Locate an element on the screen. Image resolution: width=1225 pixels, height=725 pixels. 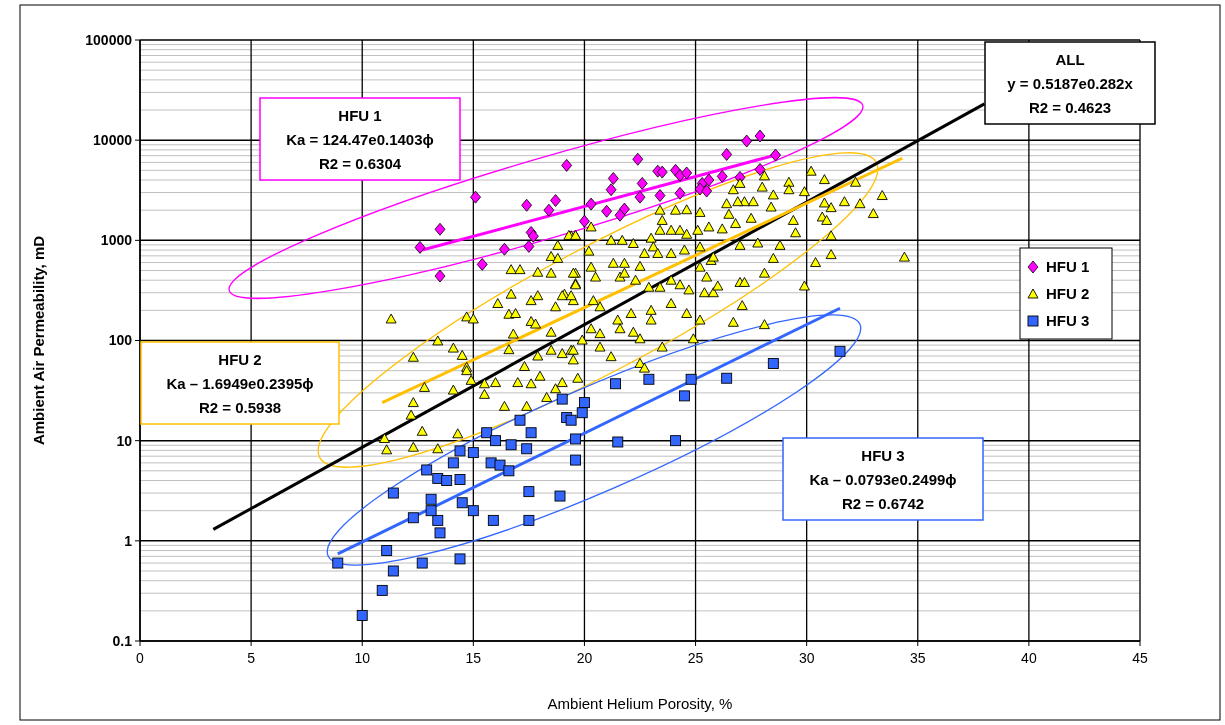
x-tick-label: 0 is located at coordinates (140, 658).